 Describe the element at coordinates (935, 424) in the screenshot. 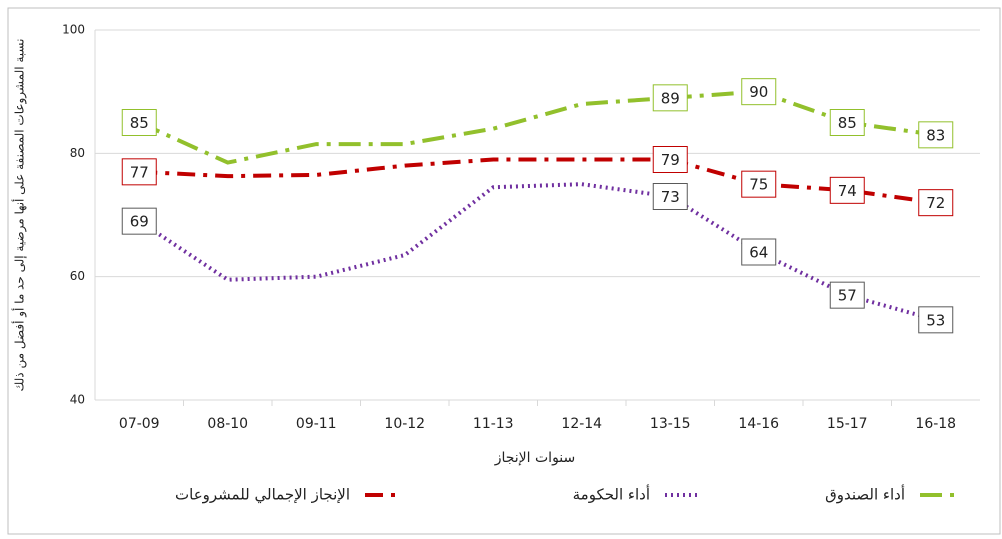

I see `x-tick-label: 16-18` at that location.